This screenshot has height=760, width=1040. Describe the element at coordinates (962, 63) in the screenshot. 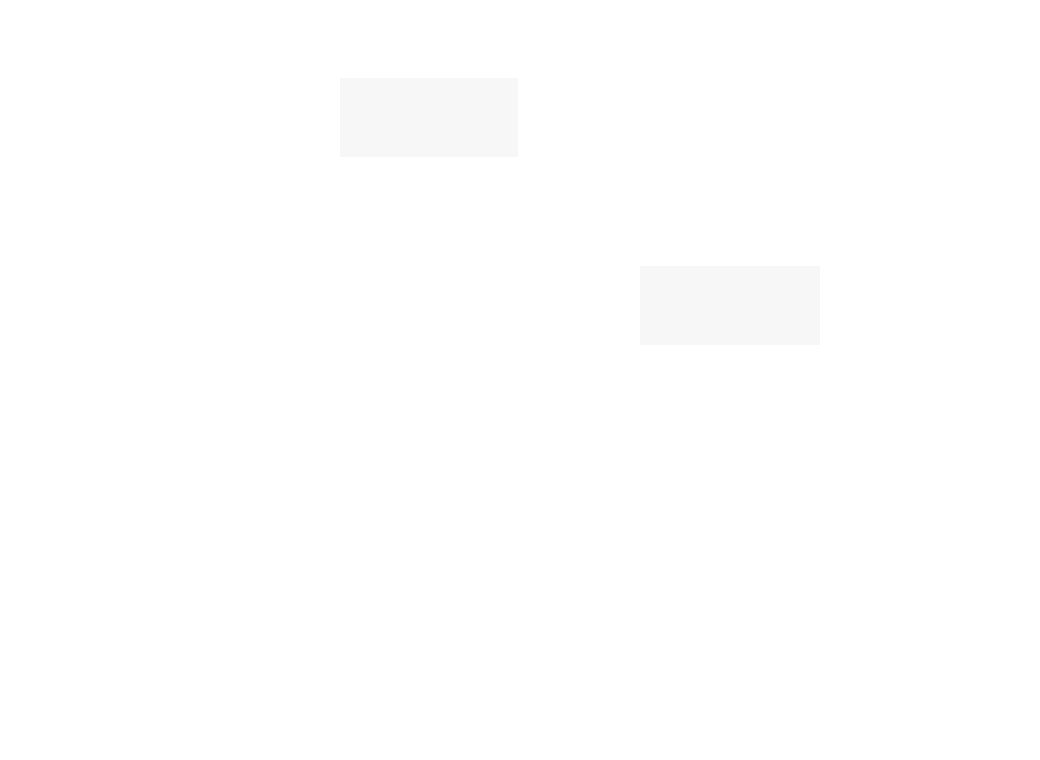

I see `region-legend` at that location.